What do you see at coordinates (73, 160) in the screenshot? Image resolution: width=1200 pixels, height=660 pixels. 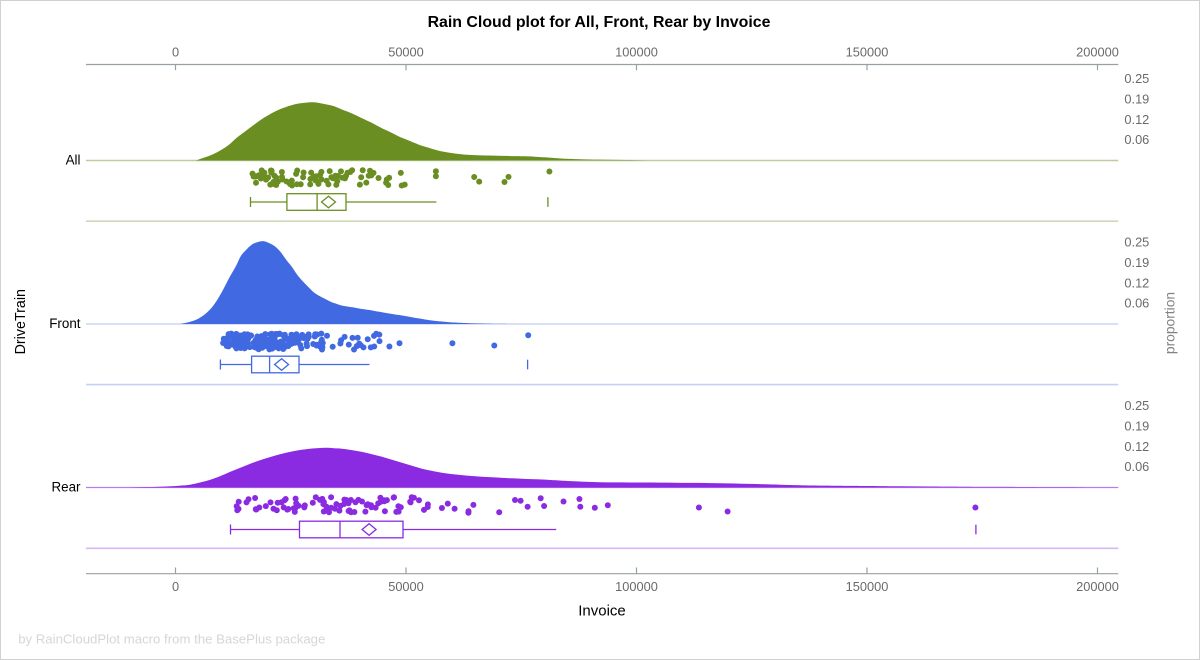 I see `svg-text: All` at bounding box center [73, 160].